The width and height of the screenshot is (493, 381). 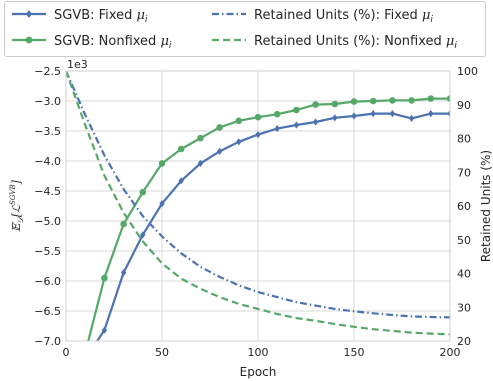 I want to click on y-left-label-e: 𝔼, so click(x=16, y=227).